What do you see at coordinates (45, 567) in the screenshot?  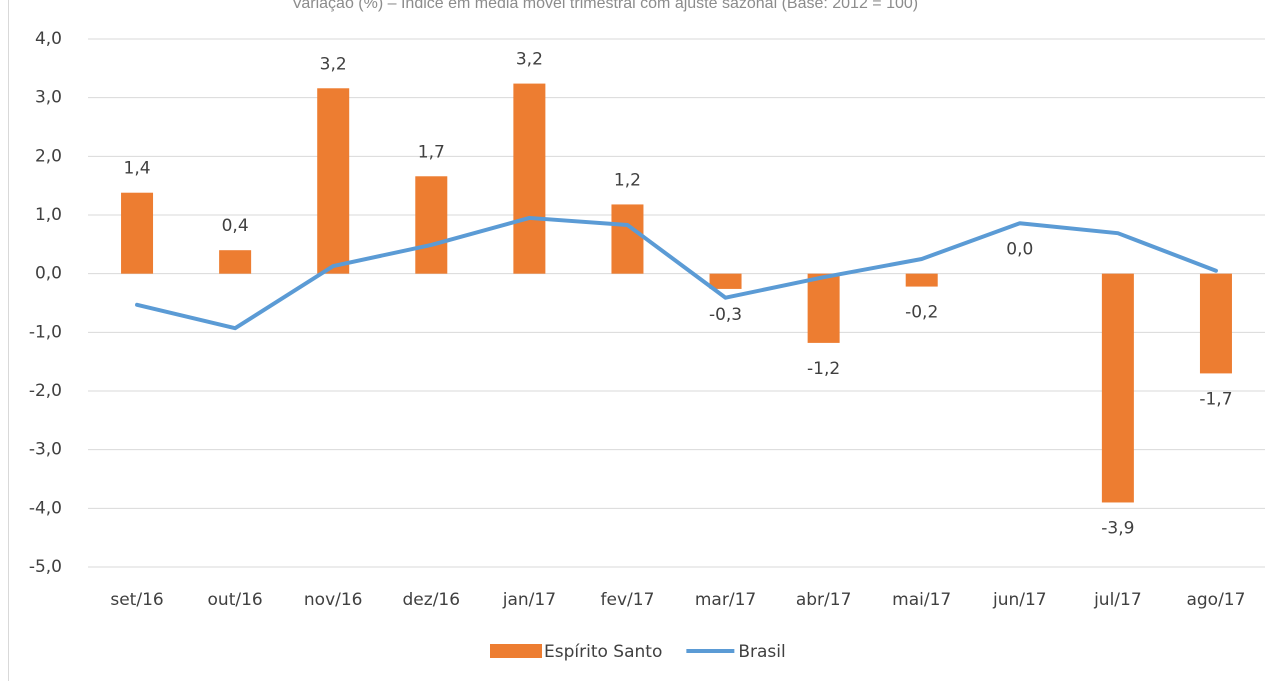 I see `y-tick-label: -5,0` at bounding box center [45, 567].